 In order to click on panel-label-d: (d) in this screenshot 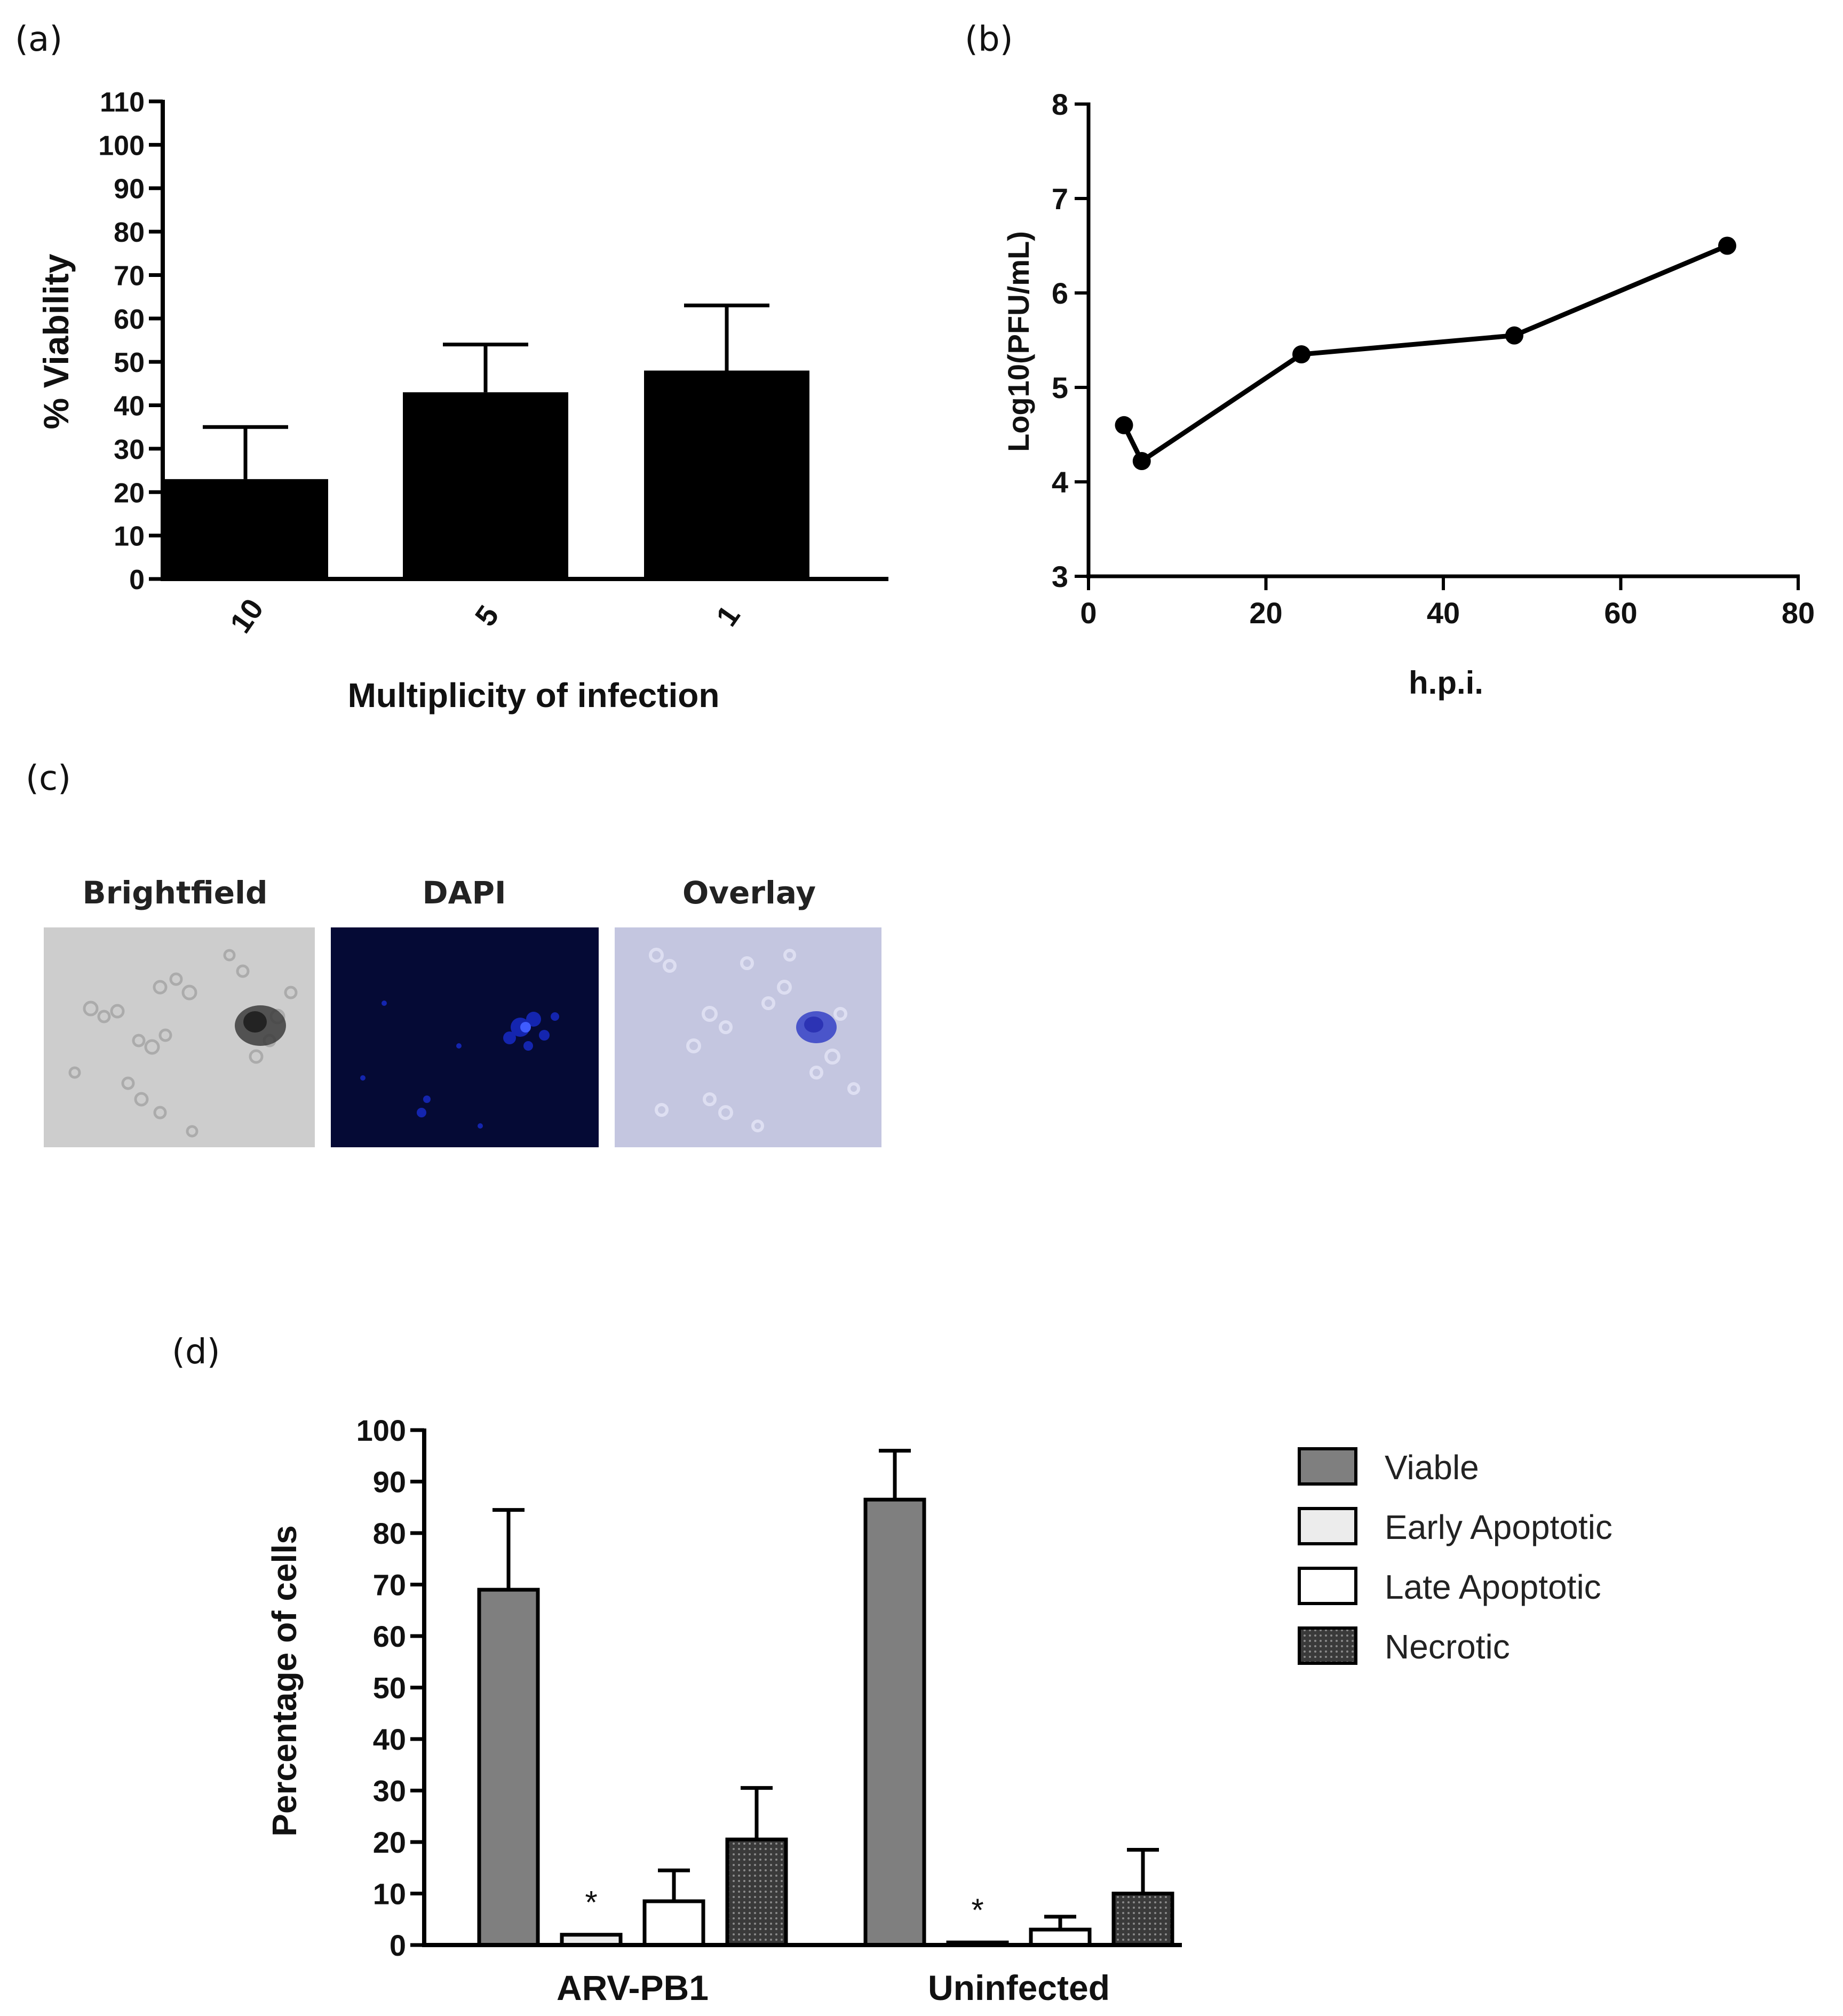, I will do `click(196, 1352)`.